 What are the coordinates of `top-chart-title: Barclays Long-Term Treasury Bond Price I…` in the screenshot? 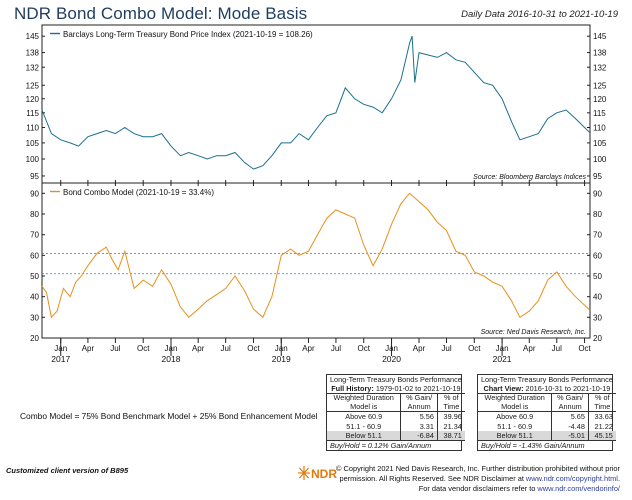 It's located at (188, 34).